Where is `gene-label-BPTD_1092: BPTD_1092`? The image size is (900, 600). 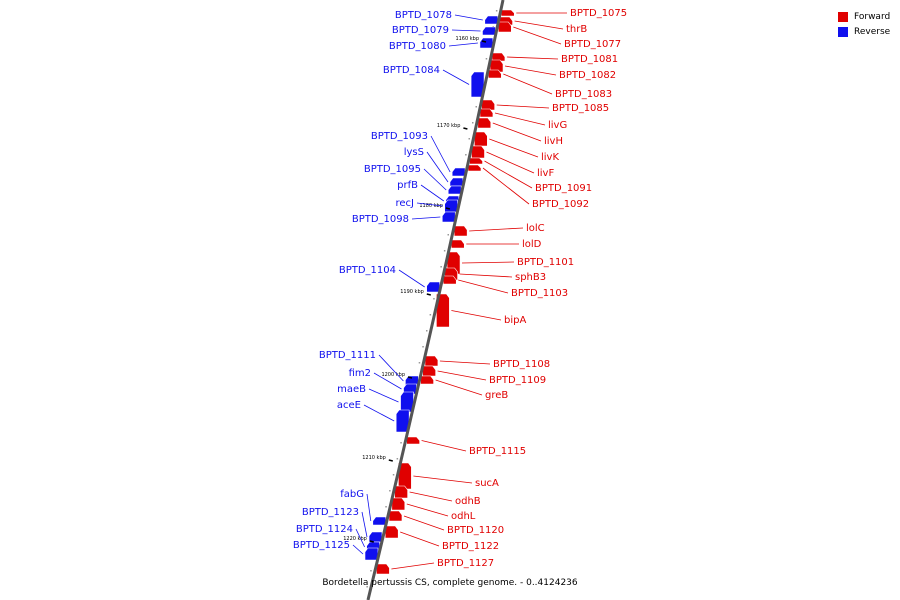
gene-label-BPTD_1092: BPTD_1092 is located at coordinates (560, 204).